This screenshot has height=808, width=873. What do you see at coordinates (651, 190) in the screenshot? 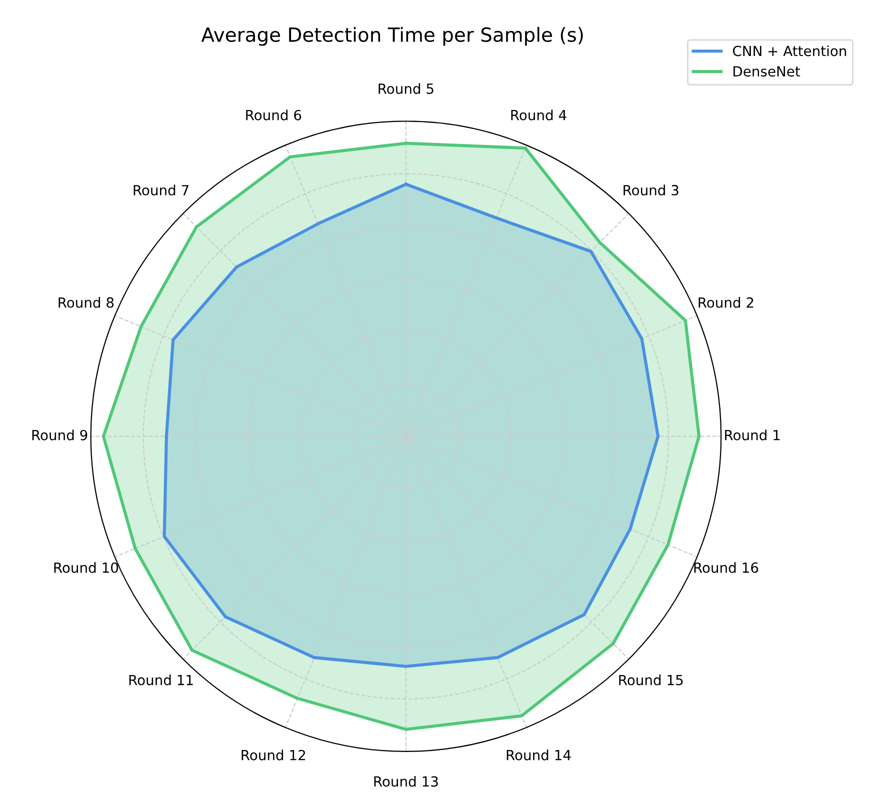
I see `spoke-label: Round 3` at bounding box center [651, 190].